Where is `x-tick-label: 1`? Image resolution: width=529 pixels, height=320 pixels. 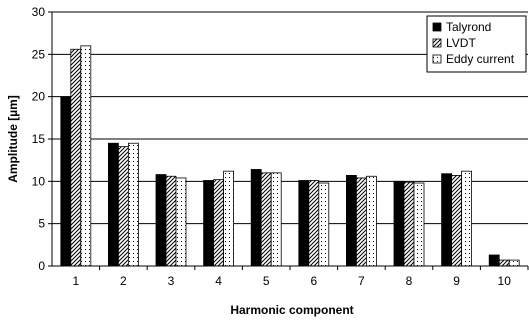 x-tick-label: 1 is located at coordinates (75, 281).